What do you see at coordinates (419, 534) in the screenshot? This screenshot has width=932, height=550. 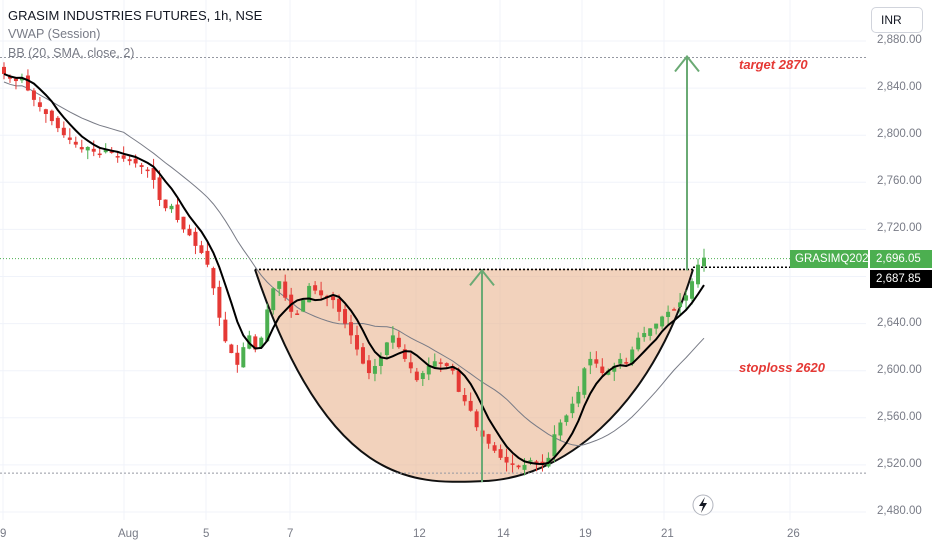 I see `x-tick-label: 12` at bounding box center [419, 534].